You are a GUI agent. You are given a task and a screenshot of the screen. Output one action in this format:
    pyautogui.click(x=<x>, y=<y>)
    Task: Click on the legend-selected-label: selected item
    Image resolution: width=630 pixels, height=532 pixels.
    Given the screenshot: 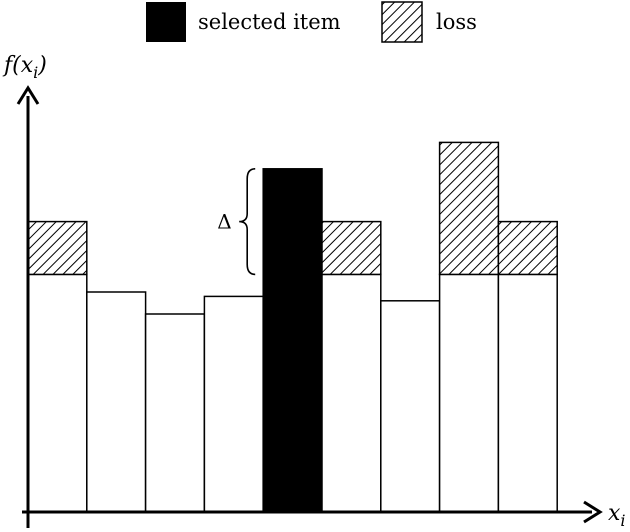 What is the action you would take?
    pyautogui.click(x=269, y=22)
    